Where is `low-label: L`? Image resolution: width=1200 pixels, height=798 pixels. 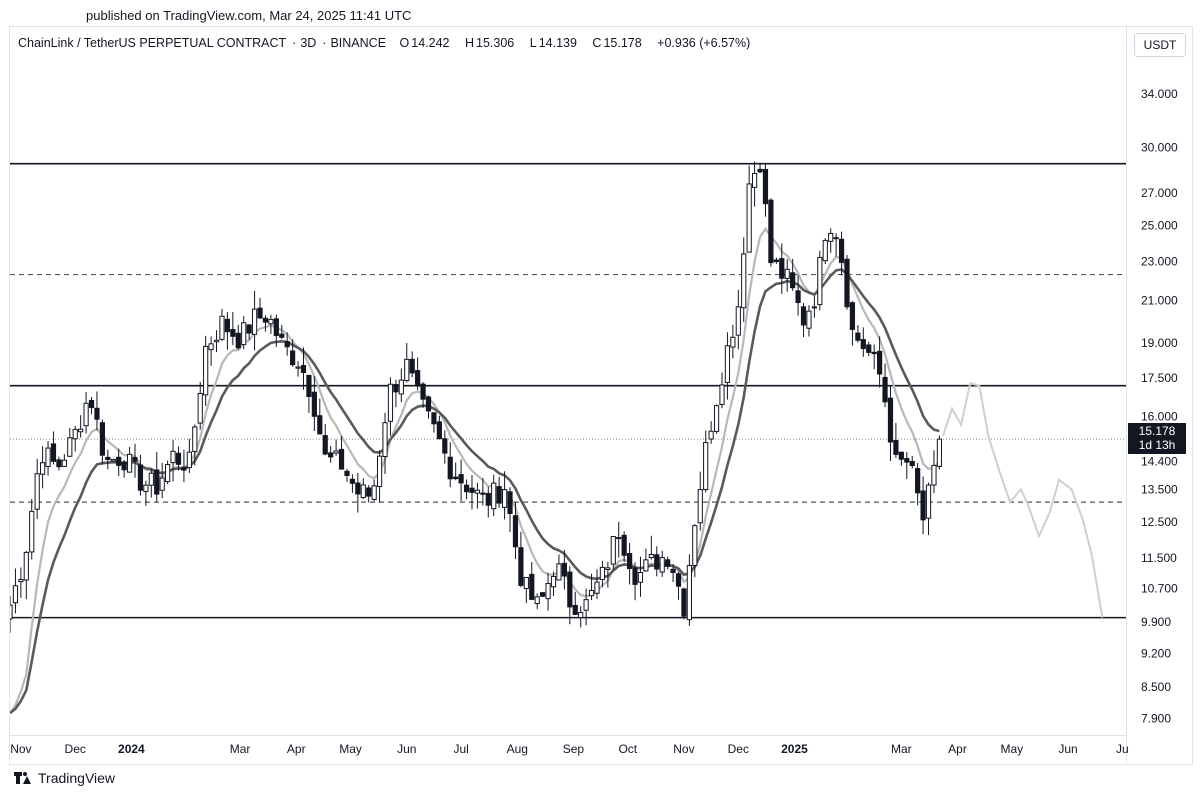
low-label: L is located at coordinates (533, 43).